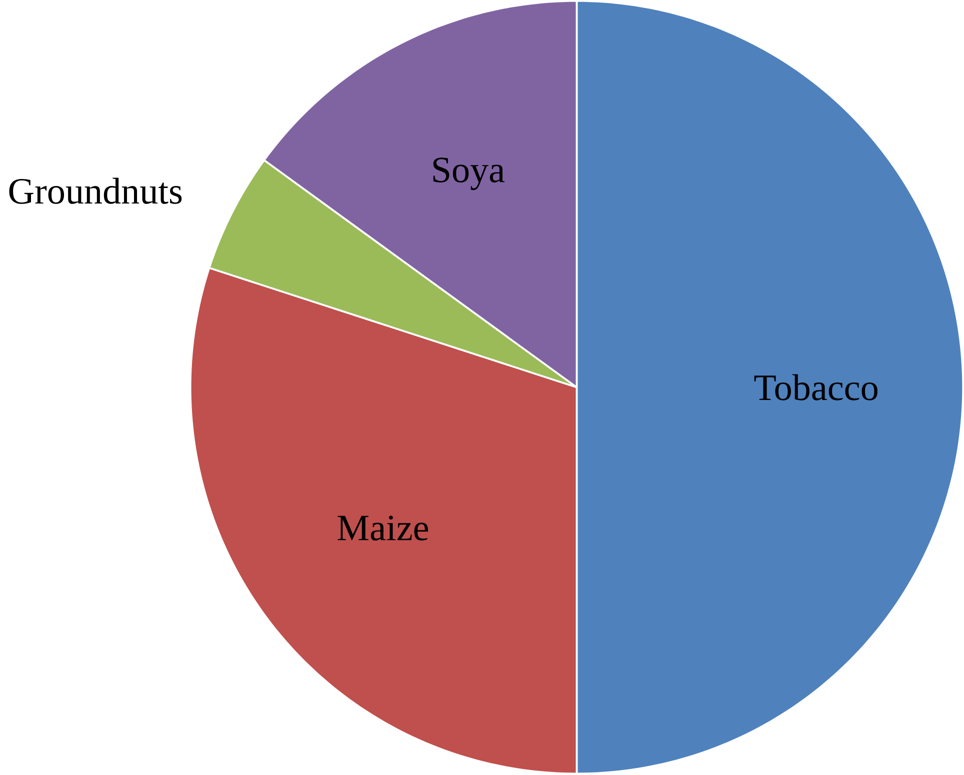 This screenshot has height=775, width=964. I want to click on slice-label: Tobacco, so click(816, 387).